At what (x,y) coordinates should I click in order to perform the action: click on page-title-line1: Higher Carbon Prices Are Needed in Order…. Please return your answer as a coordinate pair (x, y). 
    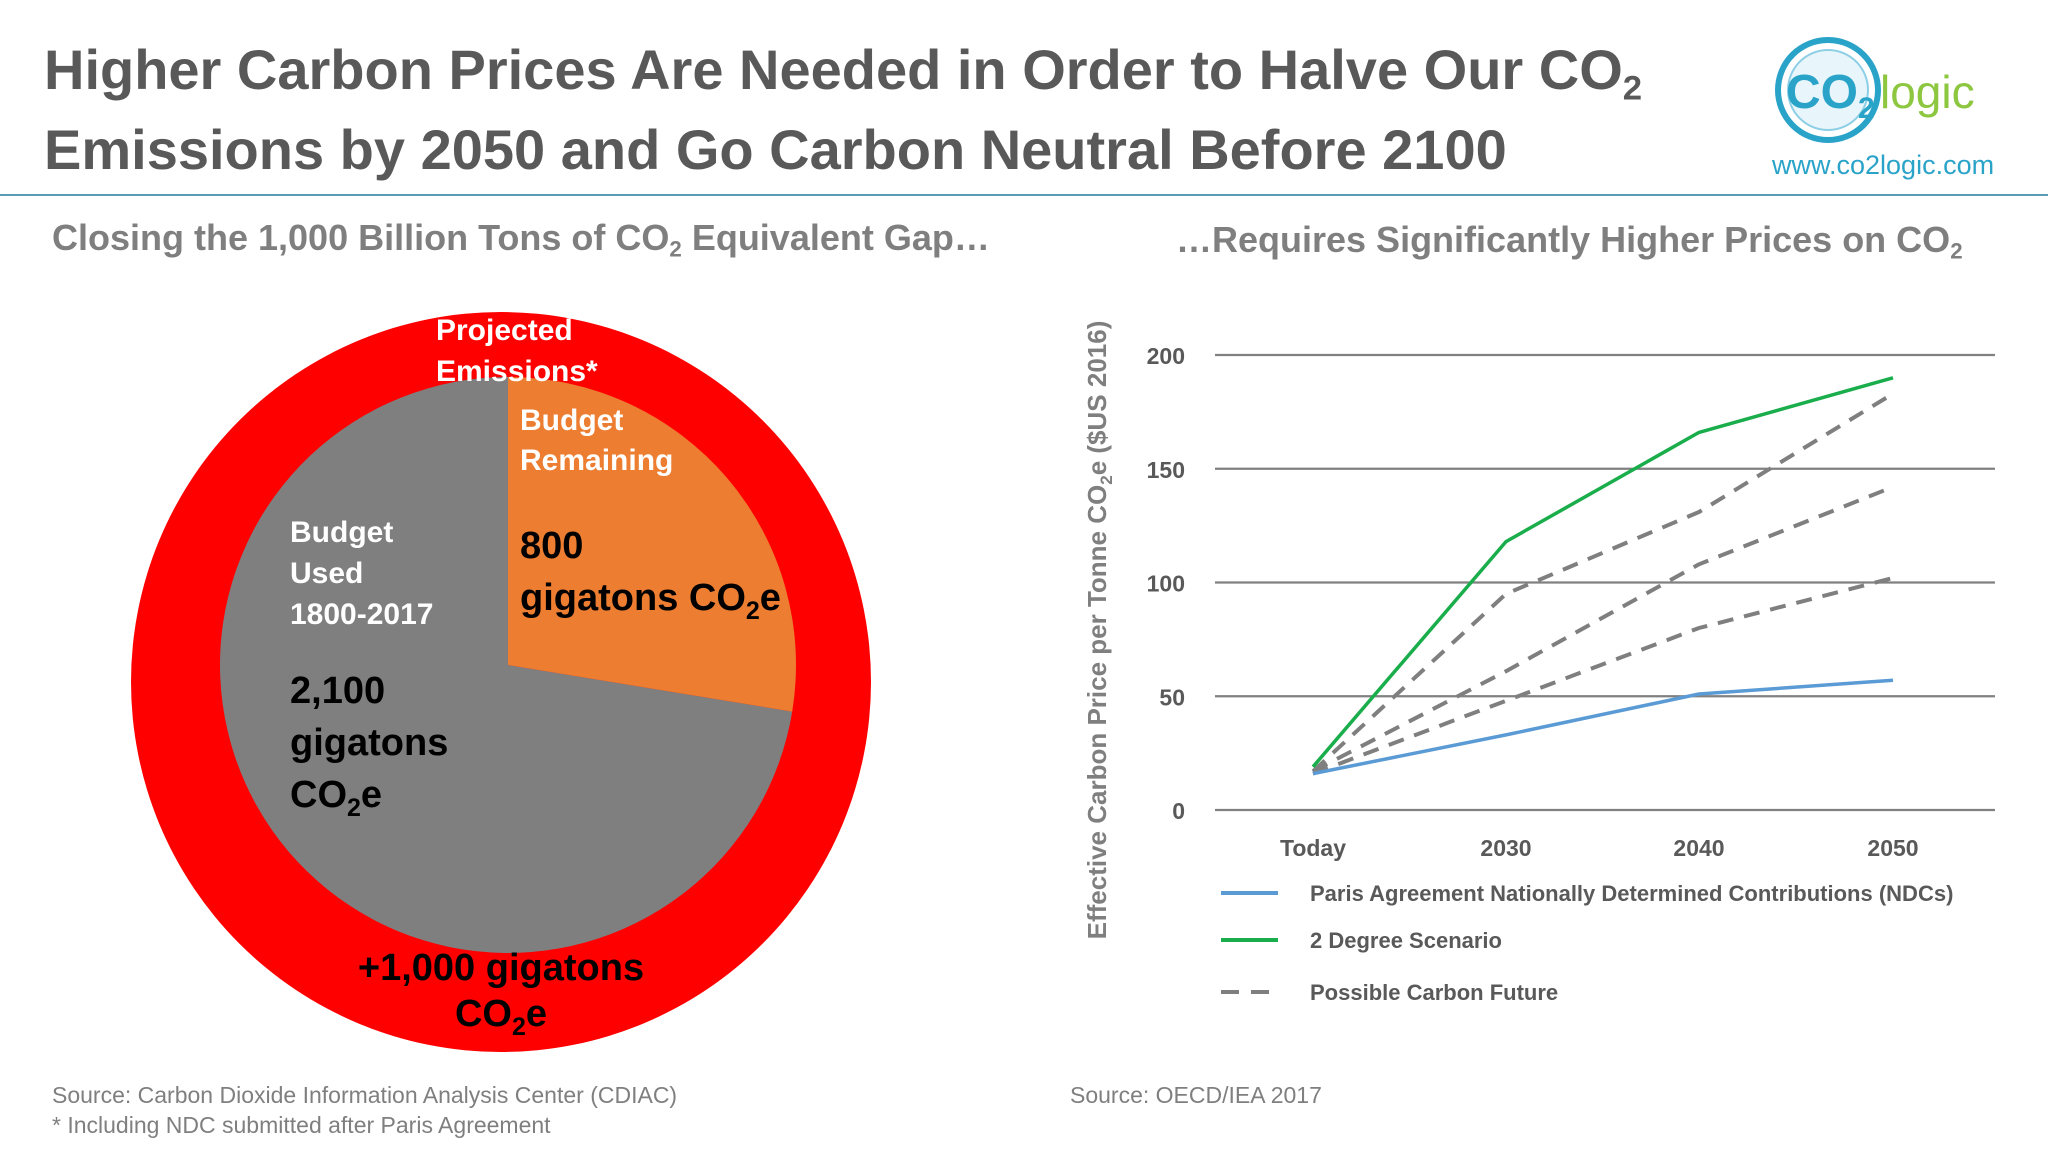
    Looking at the image, I should click on (843, 73).